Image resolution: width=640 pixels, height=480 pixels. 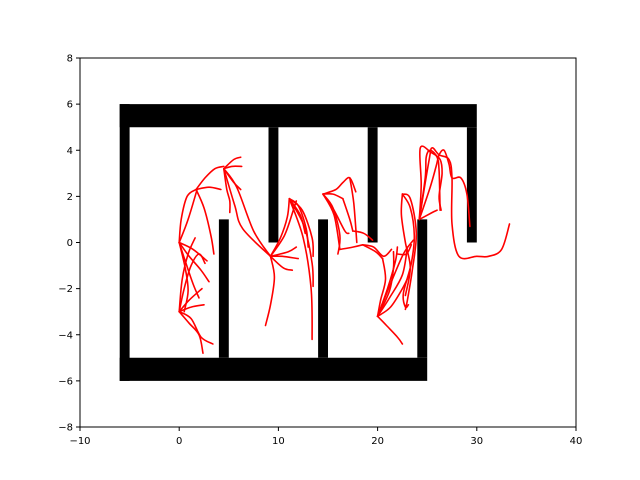 I want to click on y-tick-label: 8, so click(x=70, y=59).